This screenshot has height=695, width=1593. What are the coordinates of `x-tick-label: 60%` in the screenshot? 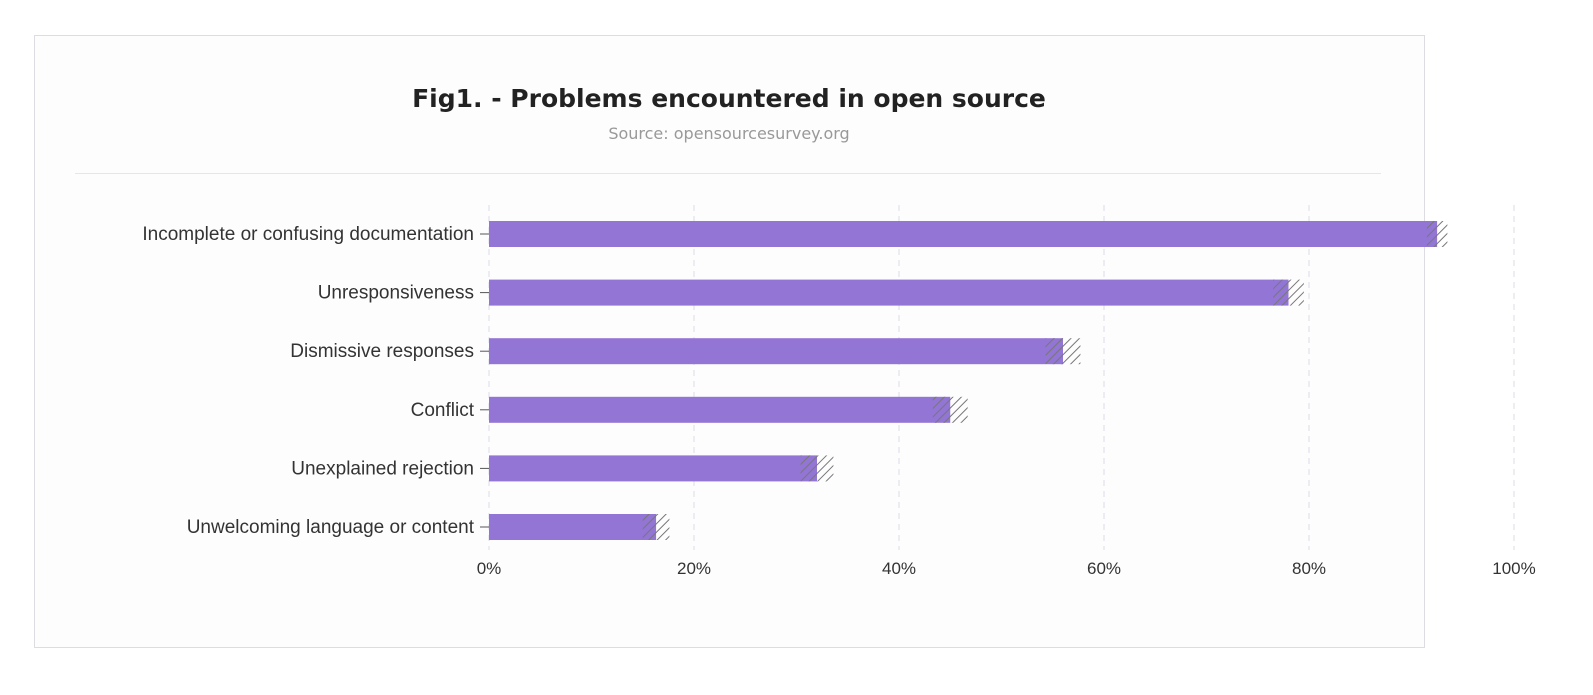 It's located at (1104, 568).